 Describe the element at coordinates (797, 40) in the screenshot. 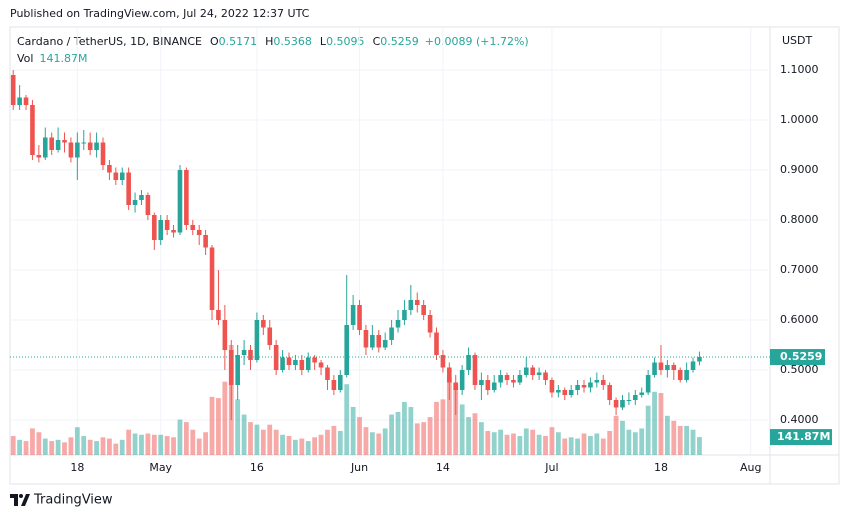

I see `y-axis-label: USDT` at that location.